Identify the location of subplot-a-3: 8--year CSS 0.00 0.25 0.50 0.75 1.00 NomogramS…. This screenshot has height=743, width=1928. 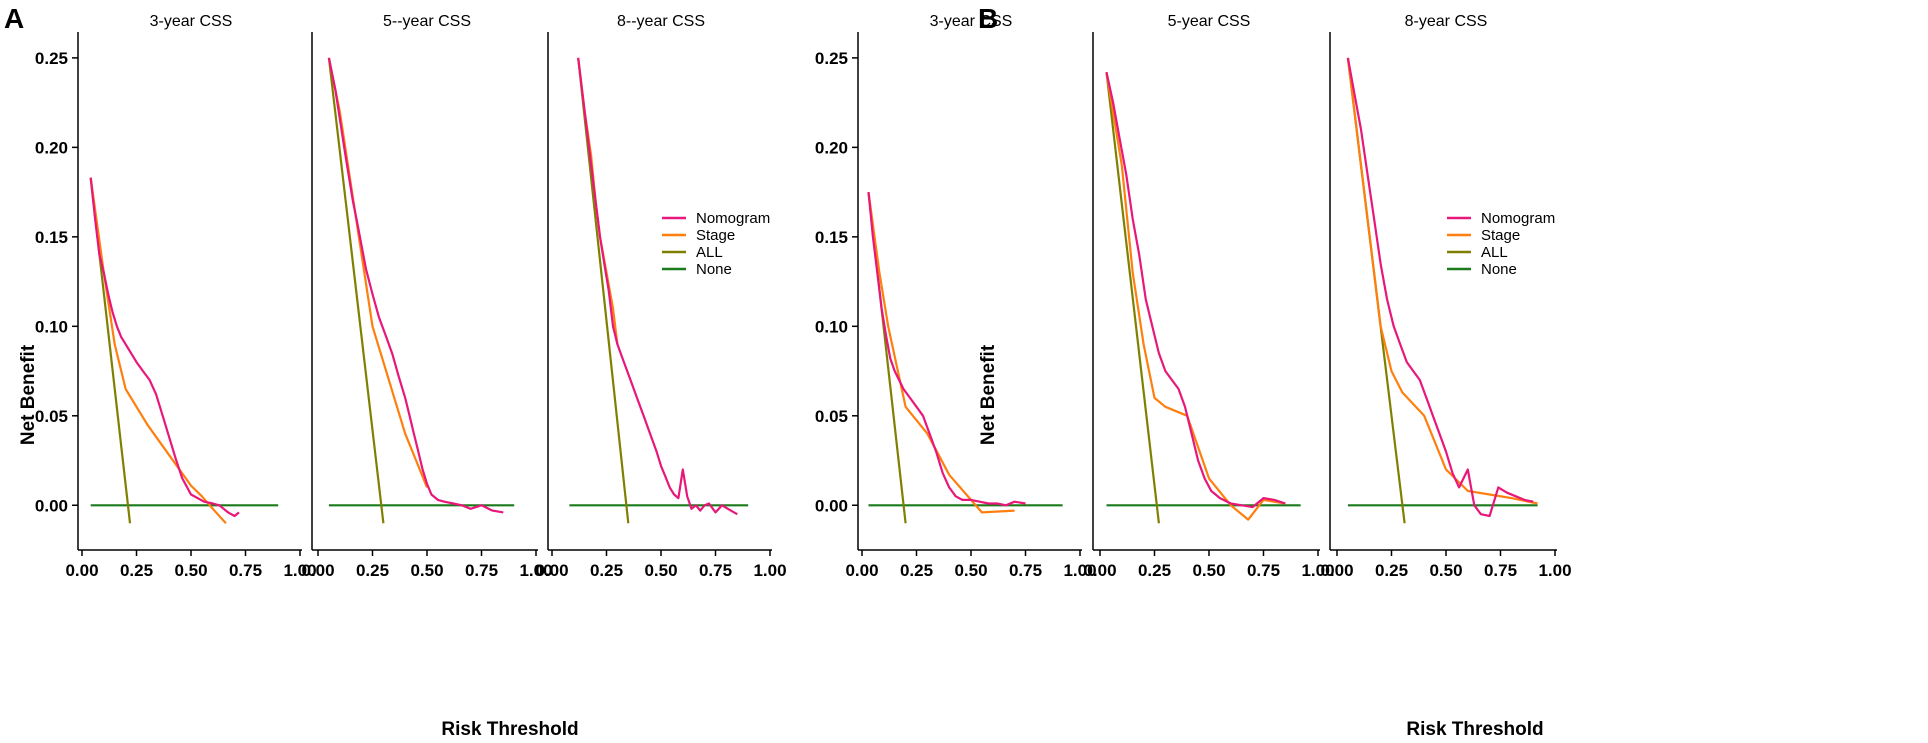
(660, 296).